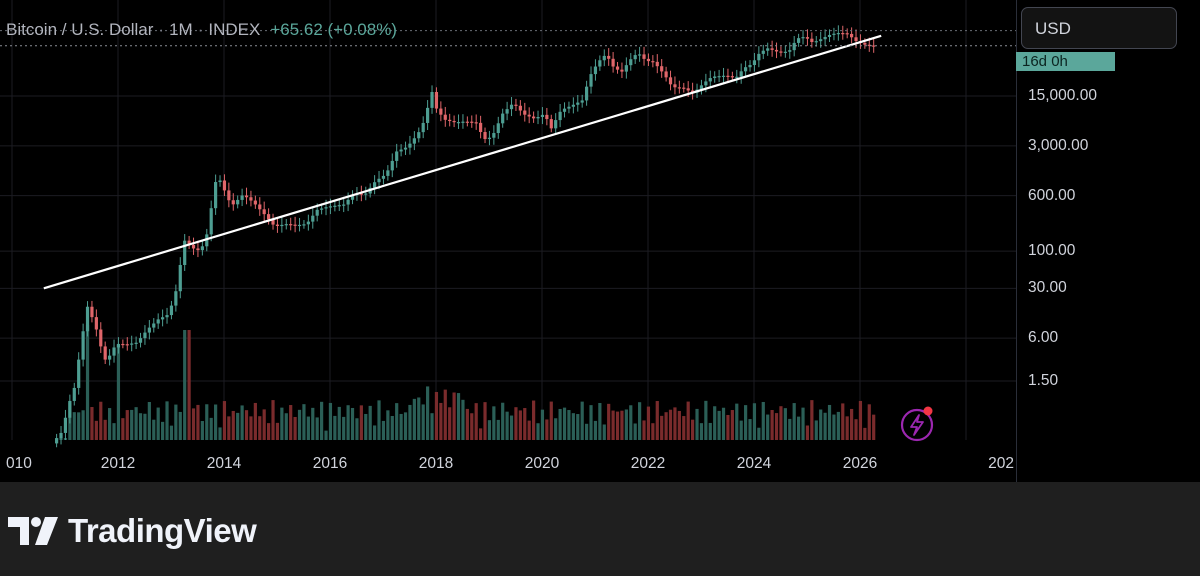 The height and width of the screenshot is (576, 1200). I want to click on price-tick-label: 3,000.00, so click(1058, 145).